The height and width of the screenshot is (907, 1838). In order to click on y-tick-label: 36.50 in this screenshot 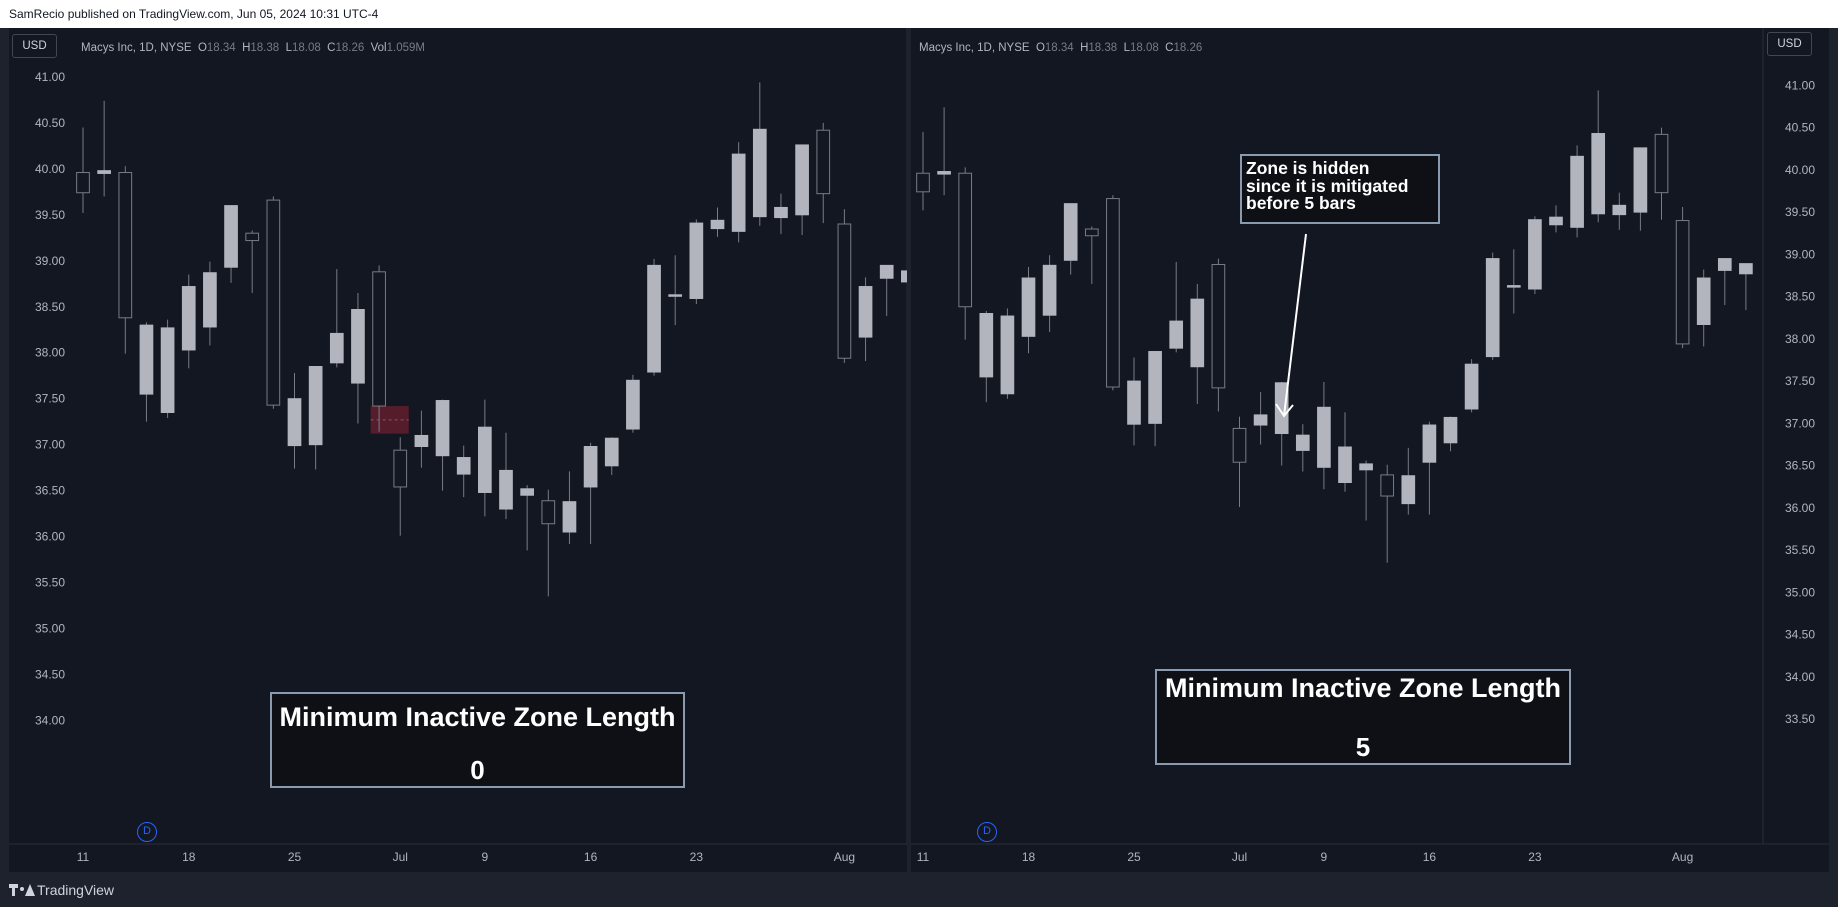, I will do `click(50, 491)`.